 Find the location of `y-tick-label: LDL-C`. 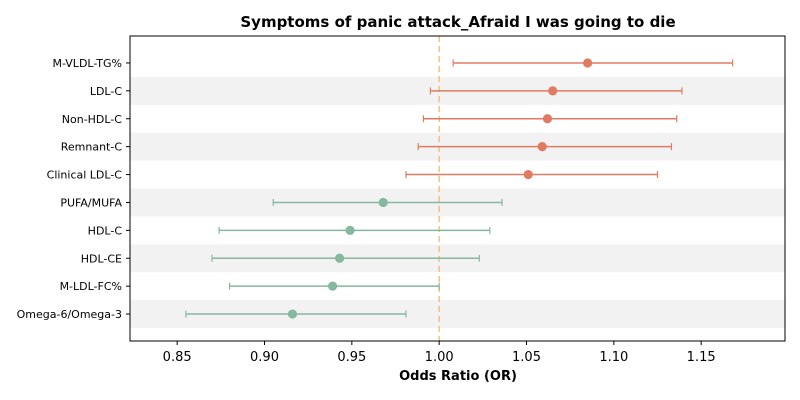

y-tick-label: LDL-C is located at coordinates (106, 91).